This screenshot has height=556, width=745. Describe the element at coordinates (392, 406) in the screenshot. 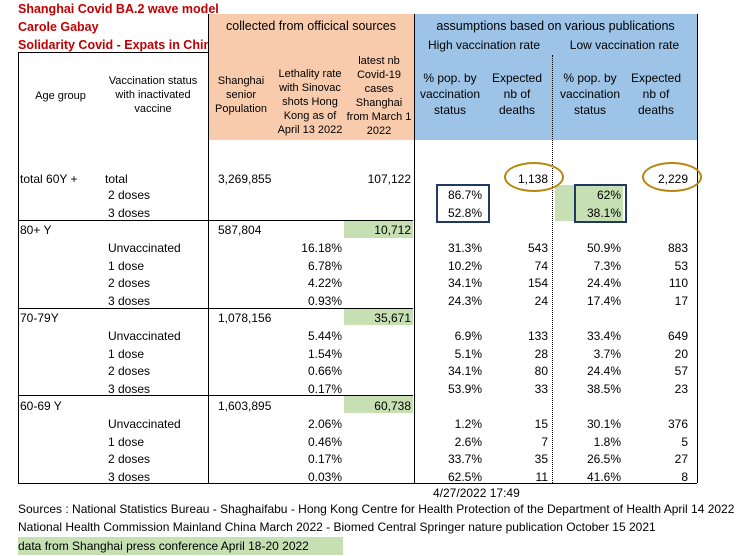

I see `cases-cell: 60,738` at that location.